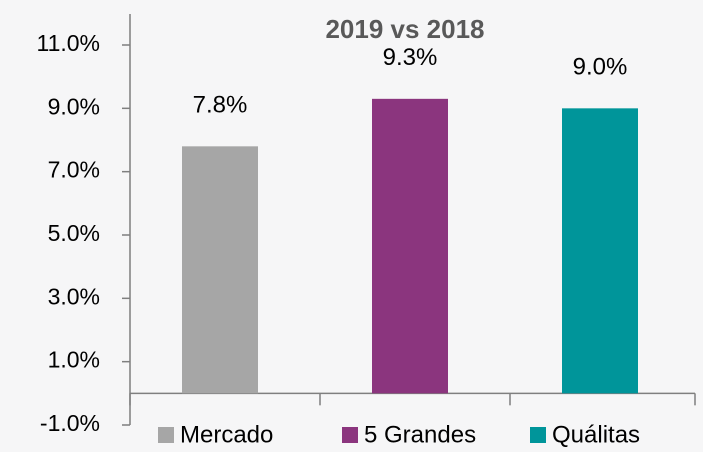 The height and width of the screenshot is (452, 703). What do you see at coordinates (226, 434) in the screenshot?
I see `legend-label: Mercado` at bounding box center [226, 434].